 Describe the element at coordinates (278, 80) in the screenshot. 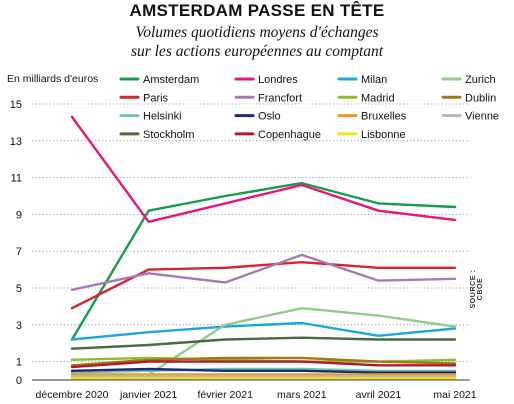

I see `legend-label-londres: Londres` at that location.